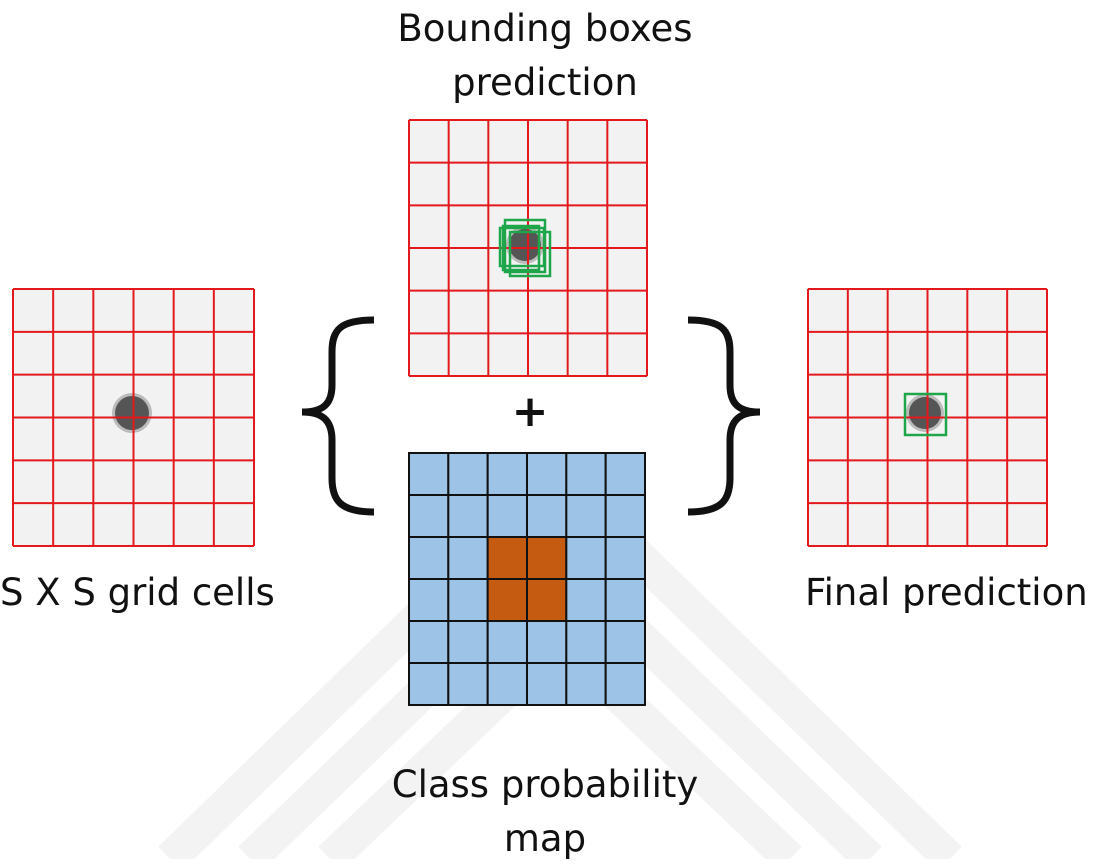 The image size is (1095, 866). I want to click on grid-cells-label: S X S grid cells, so click(137, 592).